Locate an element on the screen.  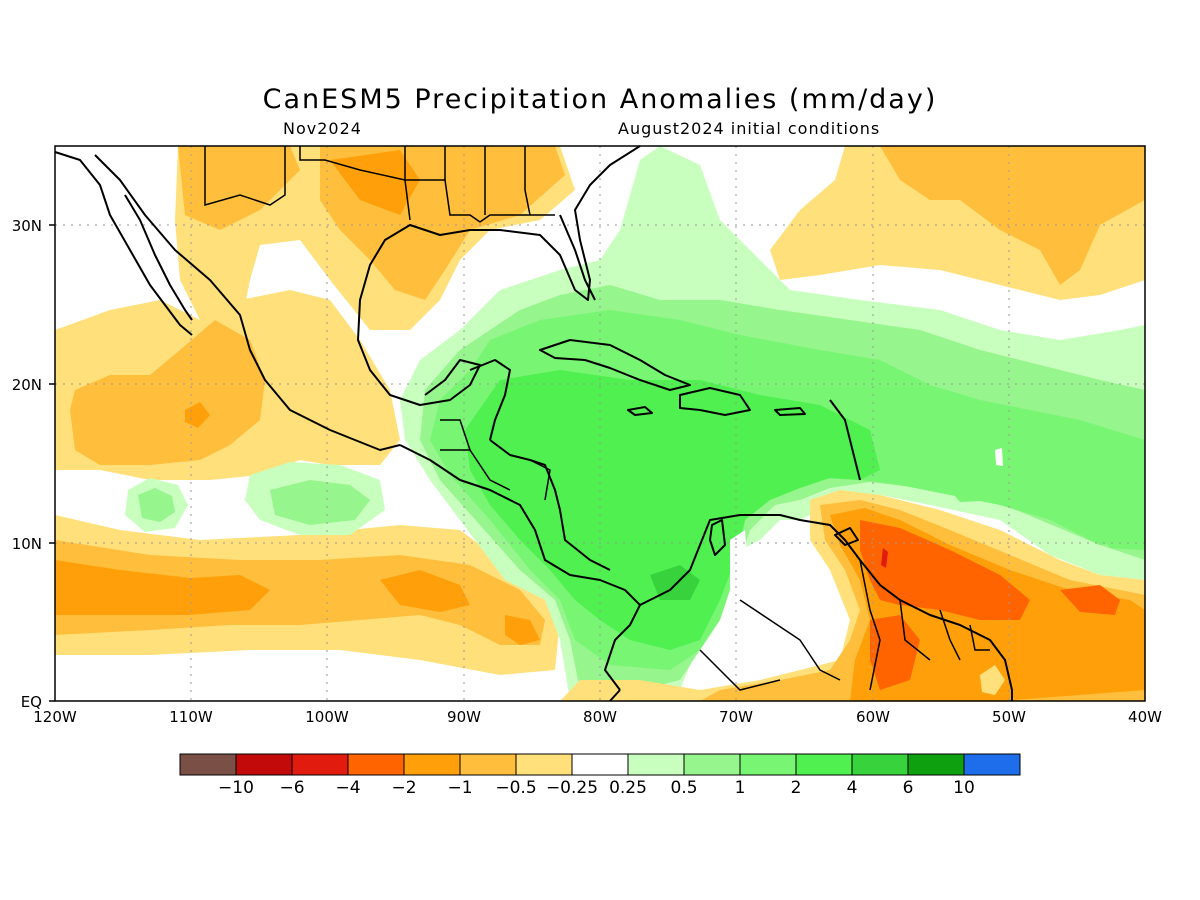
anomaly-region-texas-orange-core is located at coordinates (375, 182).